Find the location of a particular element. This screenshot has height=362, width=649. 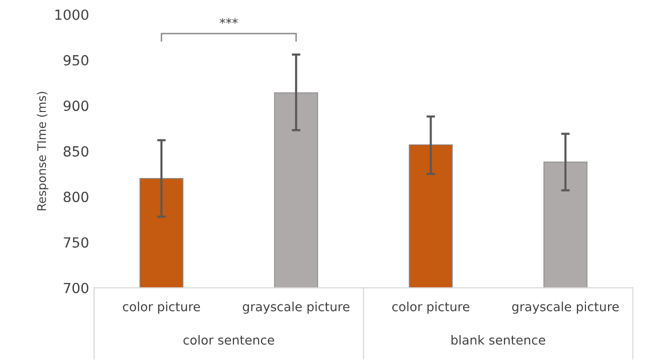

y-axis-title: Response TIme (ms) is located at coordinates (42, 151).